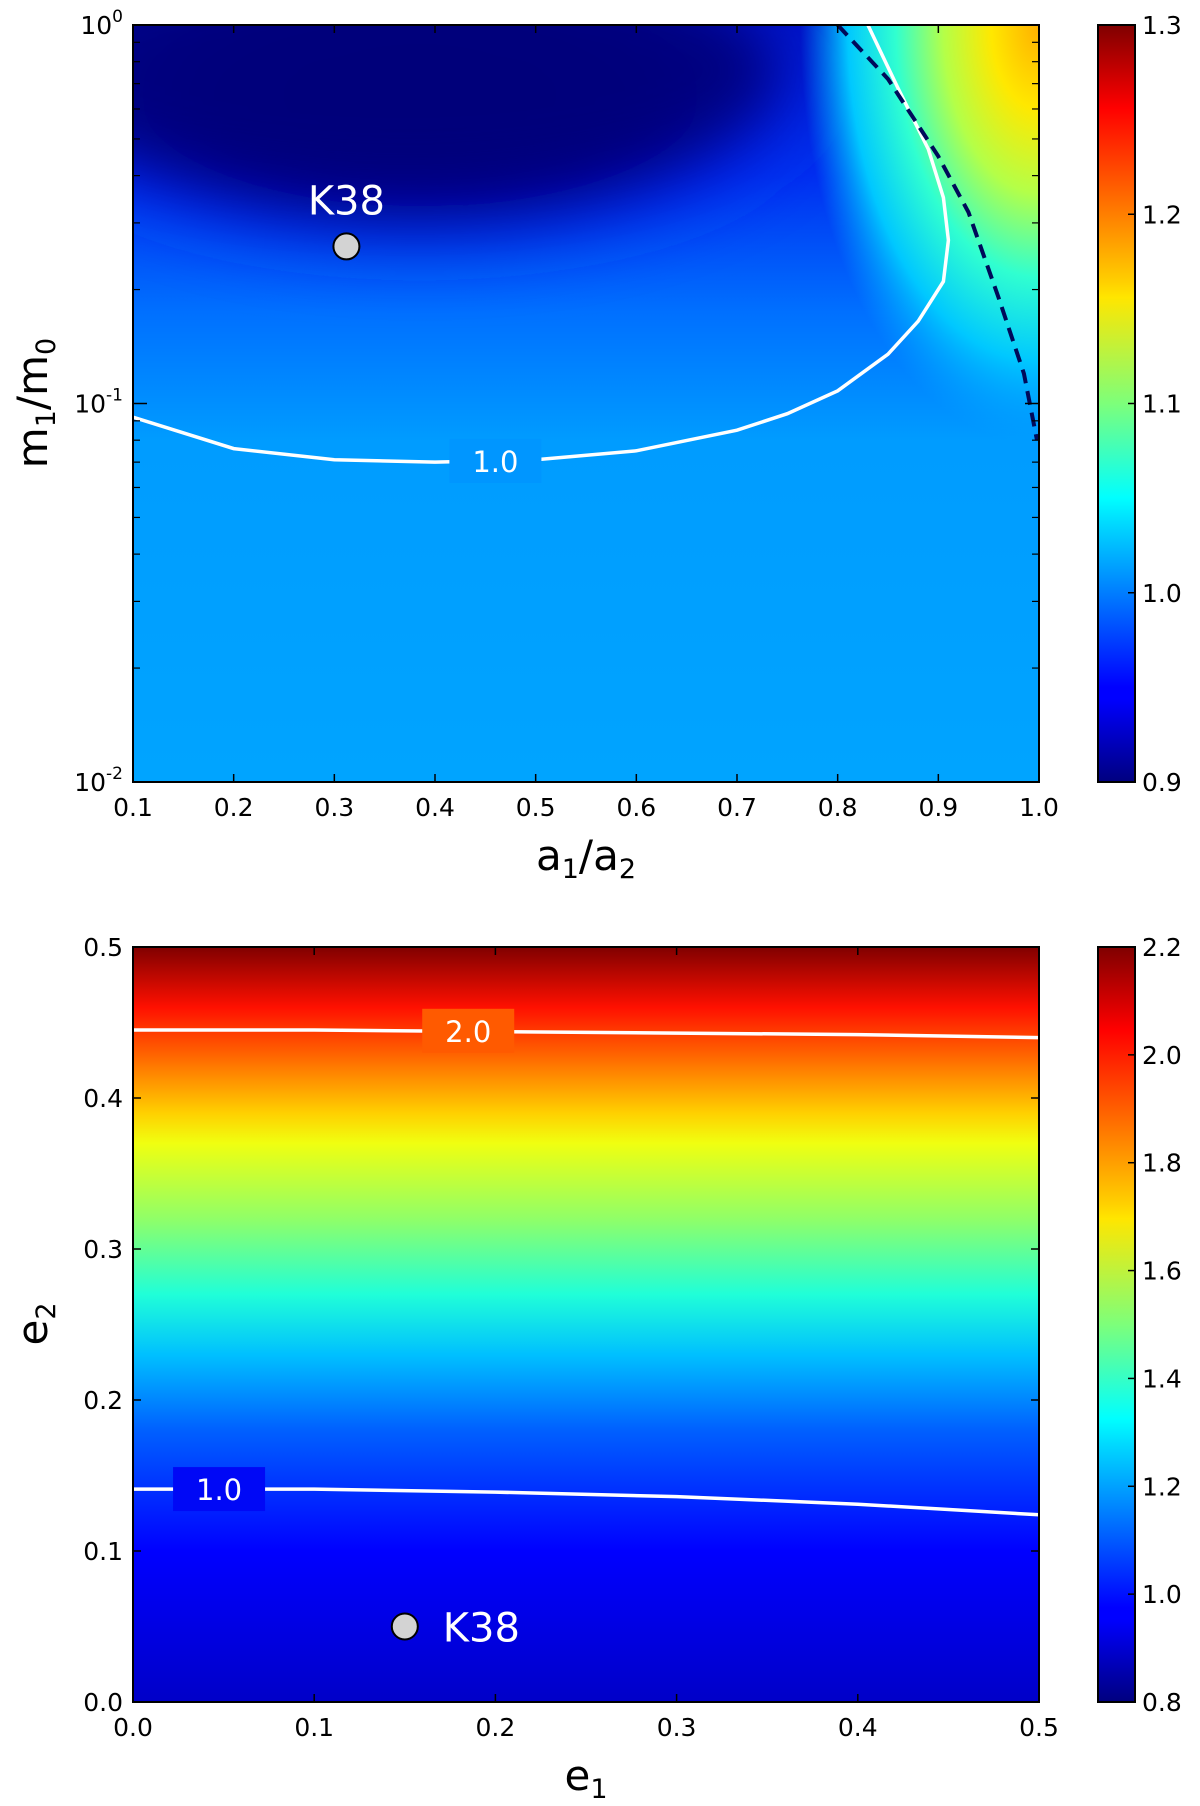 Image resolution: width=1200 pixels, height=1806 pixels. I want to click on x-tick-label: 1.0, so click(1039, 807).